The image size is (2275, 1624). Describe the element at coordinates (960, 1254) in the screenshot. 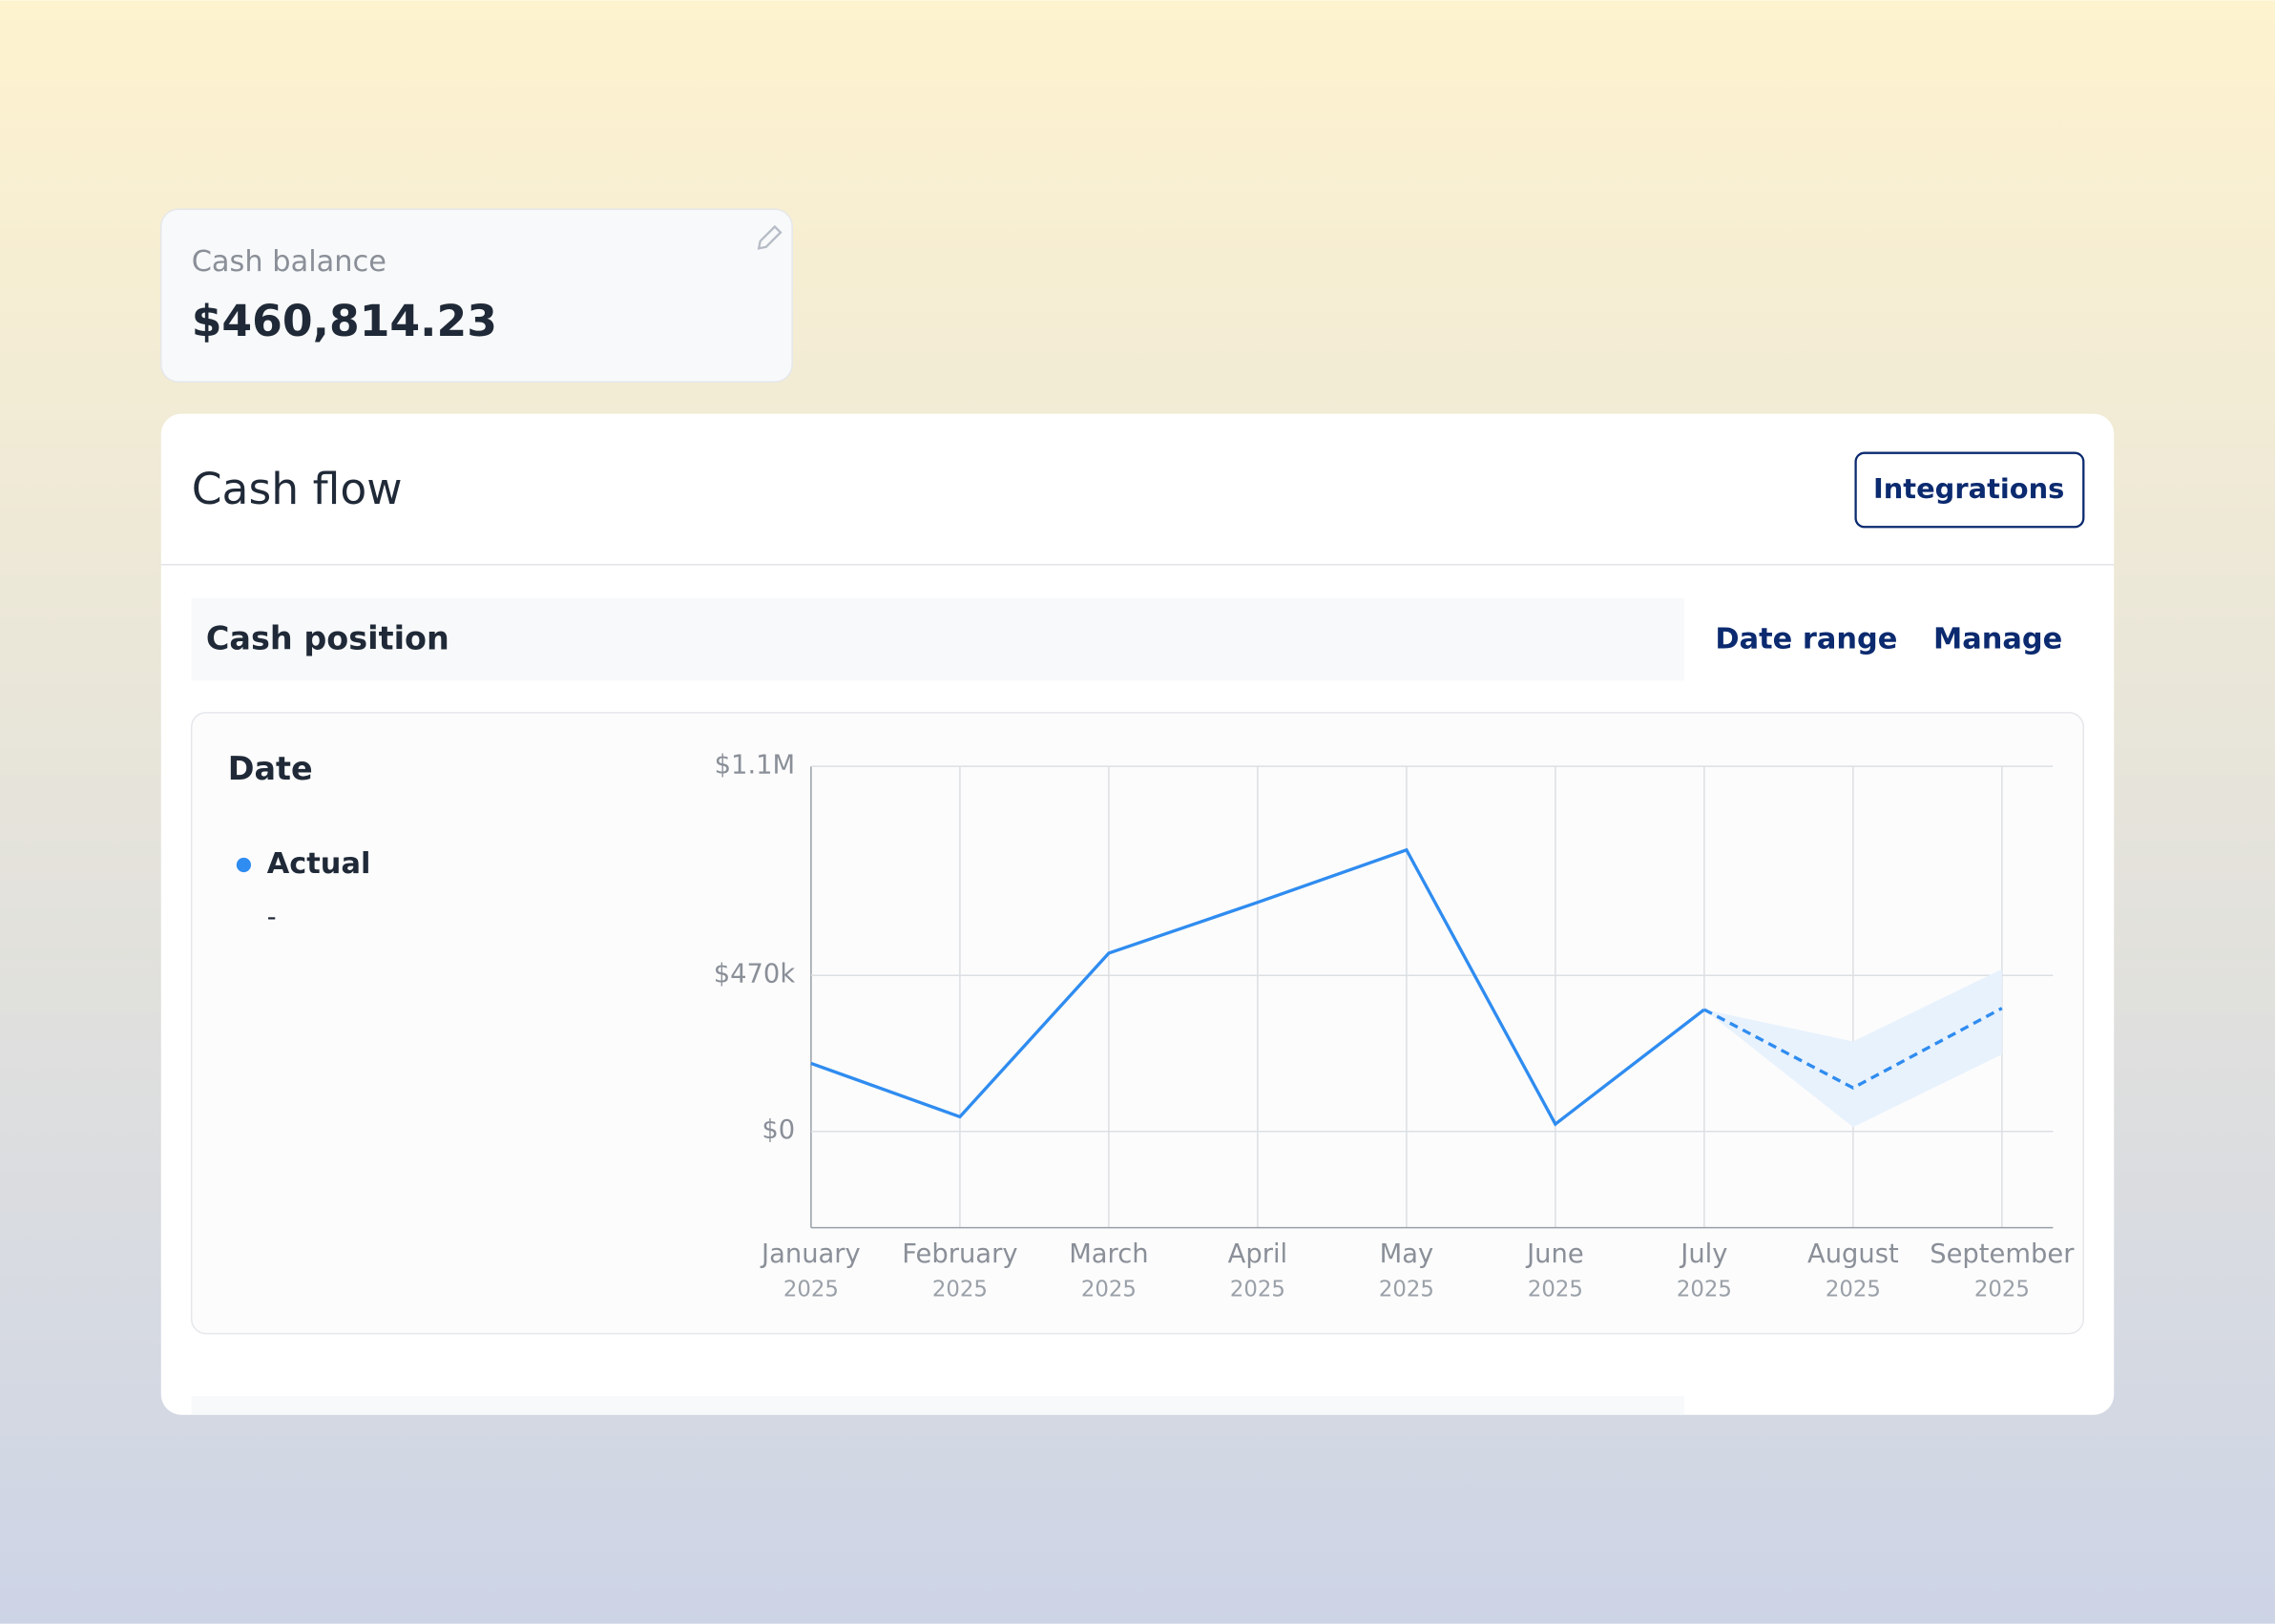

I see `x-tick-label: February` at that location.